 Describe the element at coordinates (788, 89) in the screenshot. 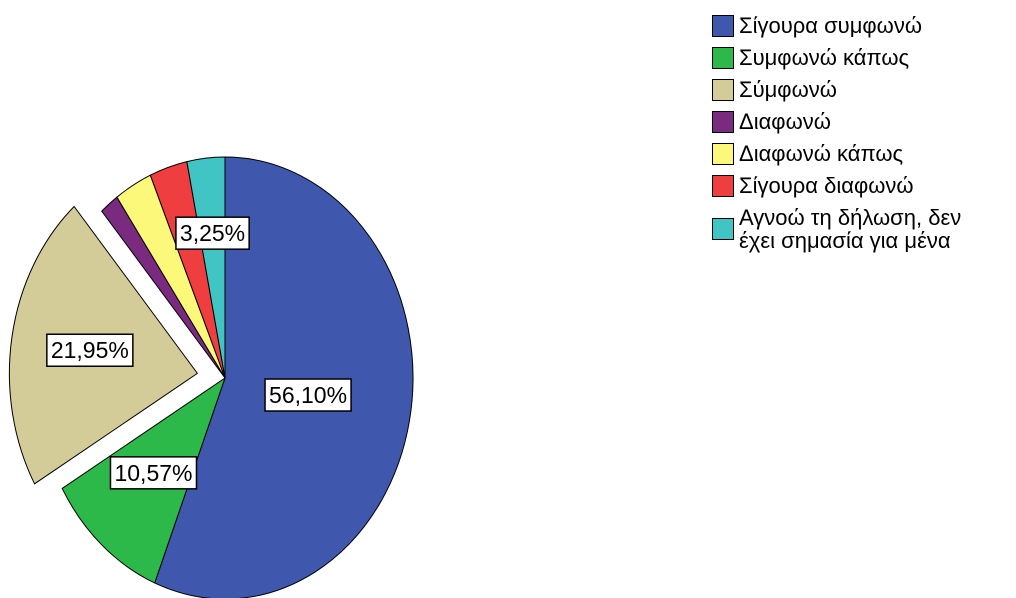

I see `legend-label: Σύμφωνώ` at that location.